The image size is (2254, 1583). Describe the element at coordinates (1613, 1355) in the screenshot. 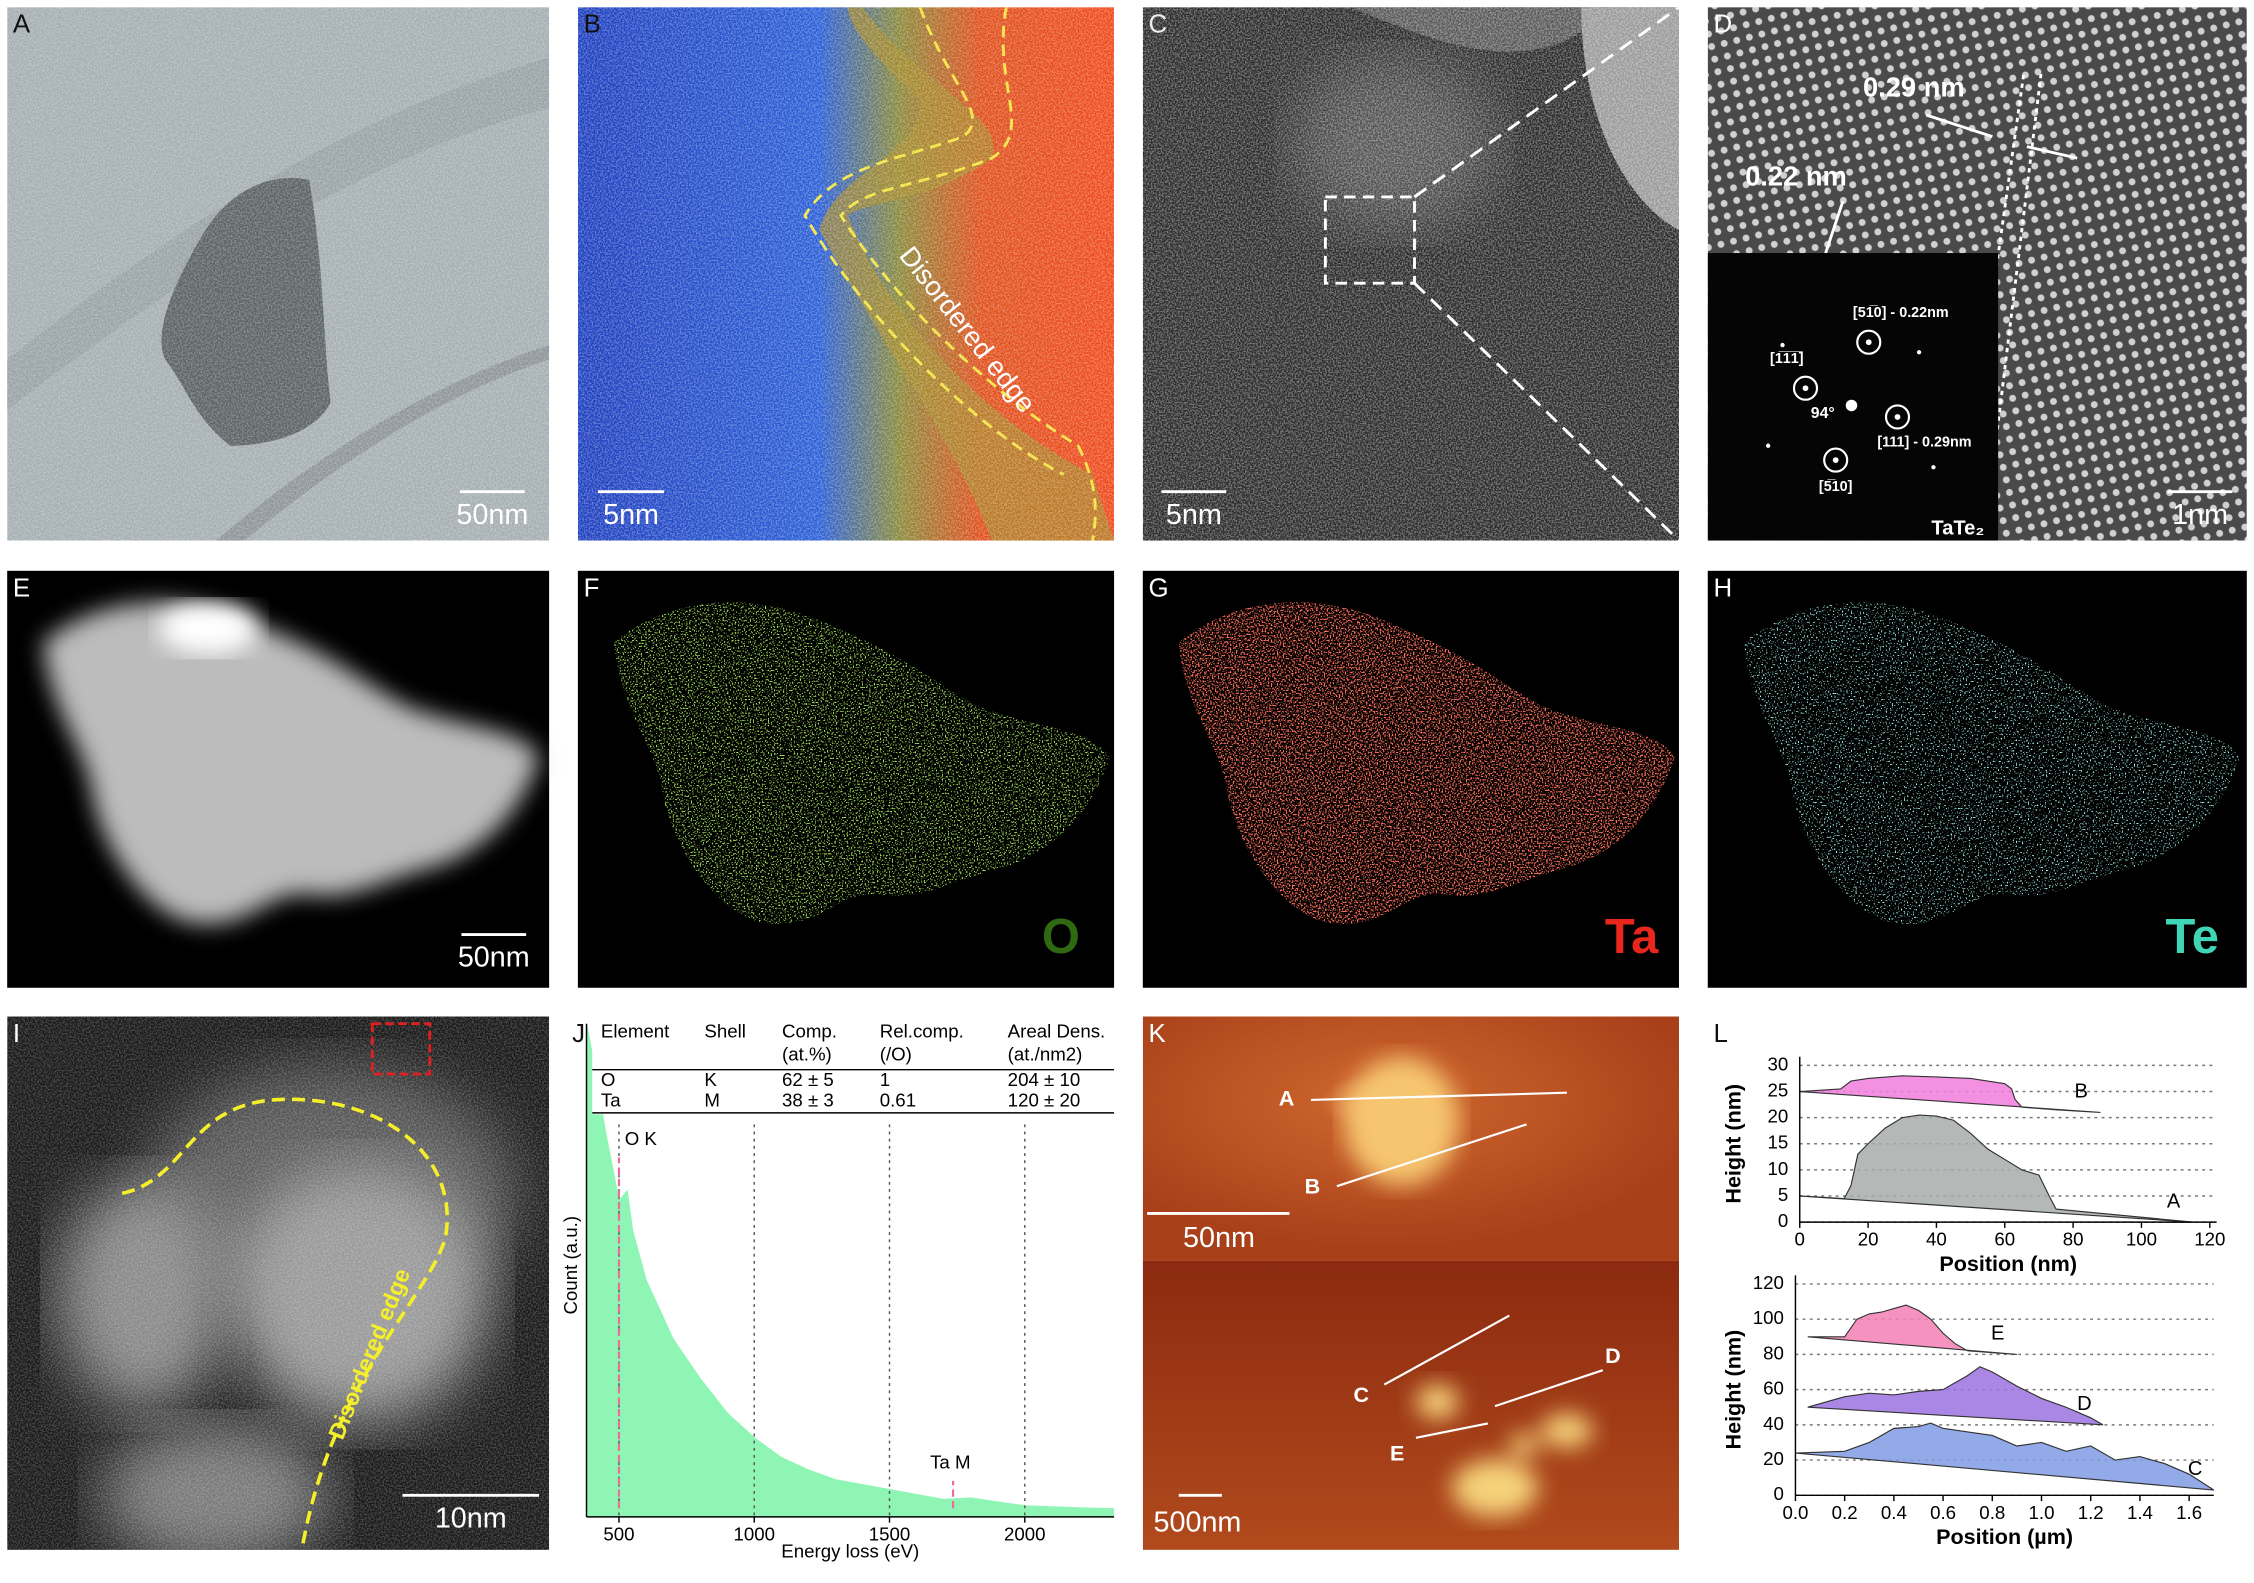

I see `profile-label: D` at that location.